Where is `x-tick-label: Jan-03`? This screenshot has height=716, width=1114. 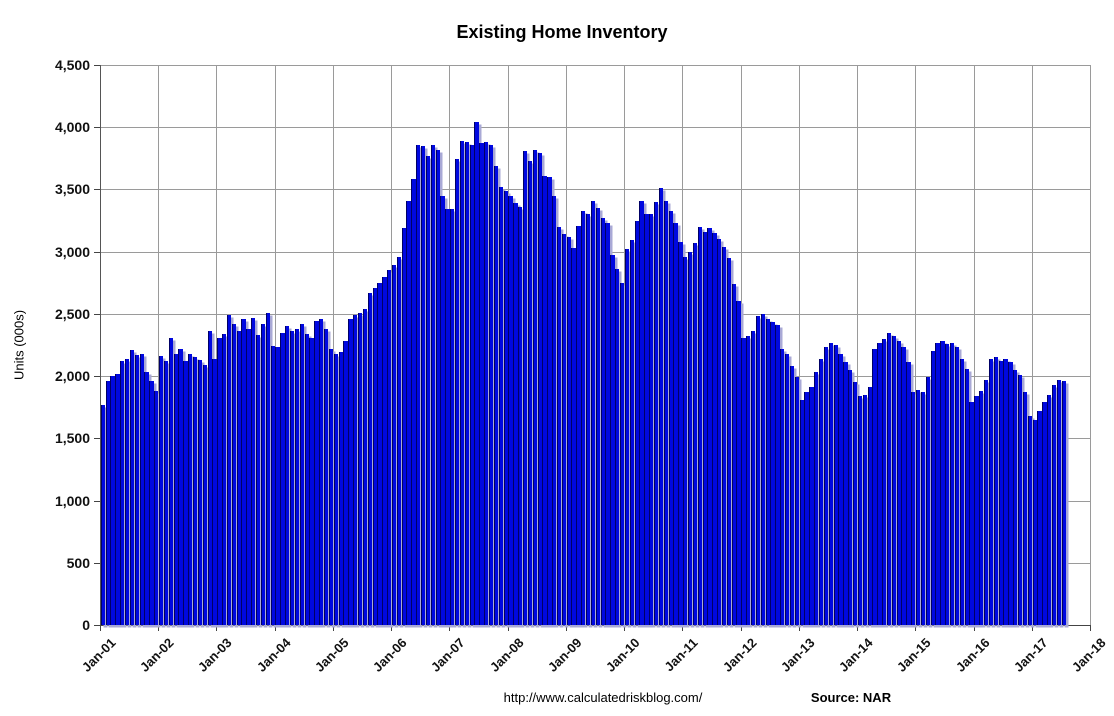
x-tick-label: Jan-03 is located at coordinates (215, 655).